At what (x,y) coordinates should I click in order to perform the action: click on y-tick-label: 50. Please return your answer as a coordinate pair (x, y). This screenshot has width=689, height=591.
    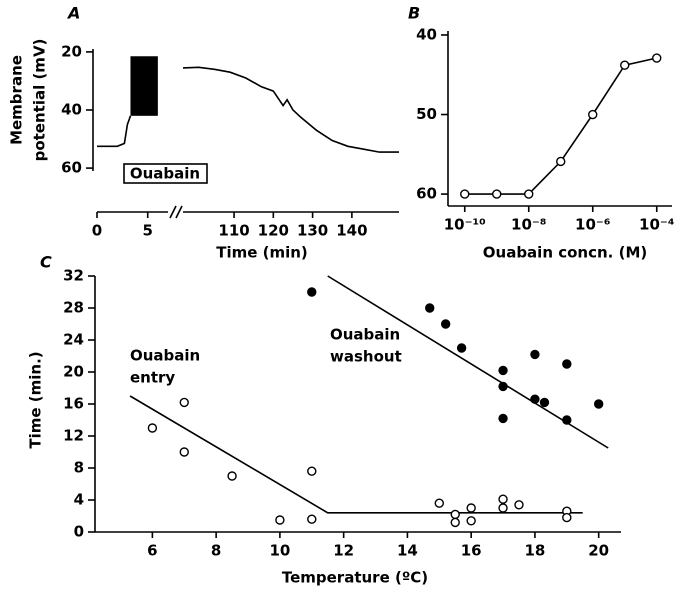
    Looking at the image, I should click on (426, 114).